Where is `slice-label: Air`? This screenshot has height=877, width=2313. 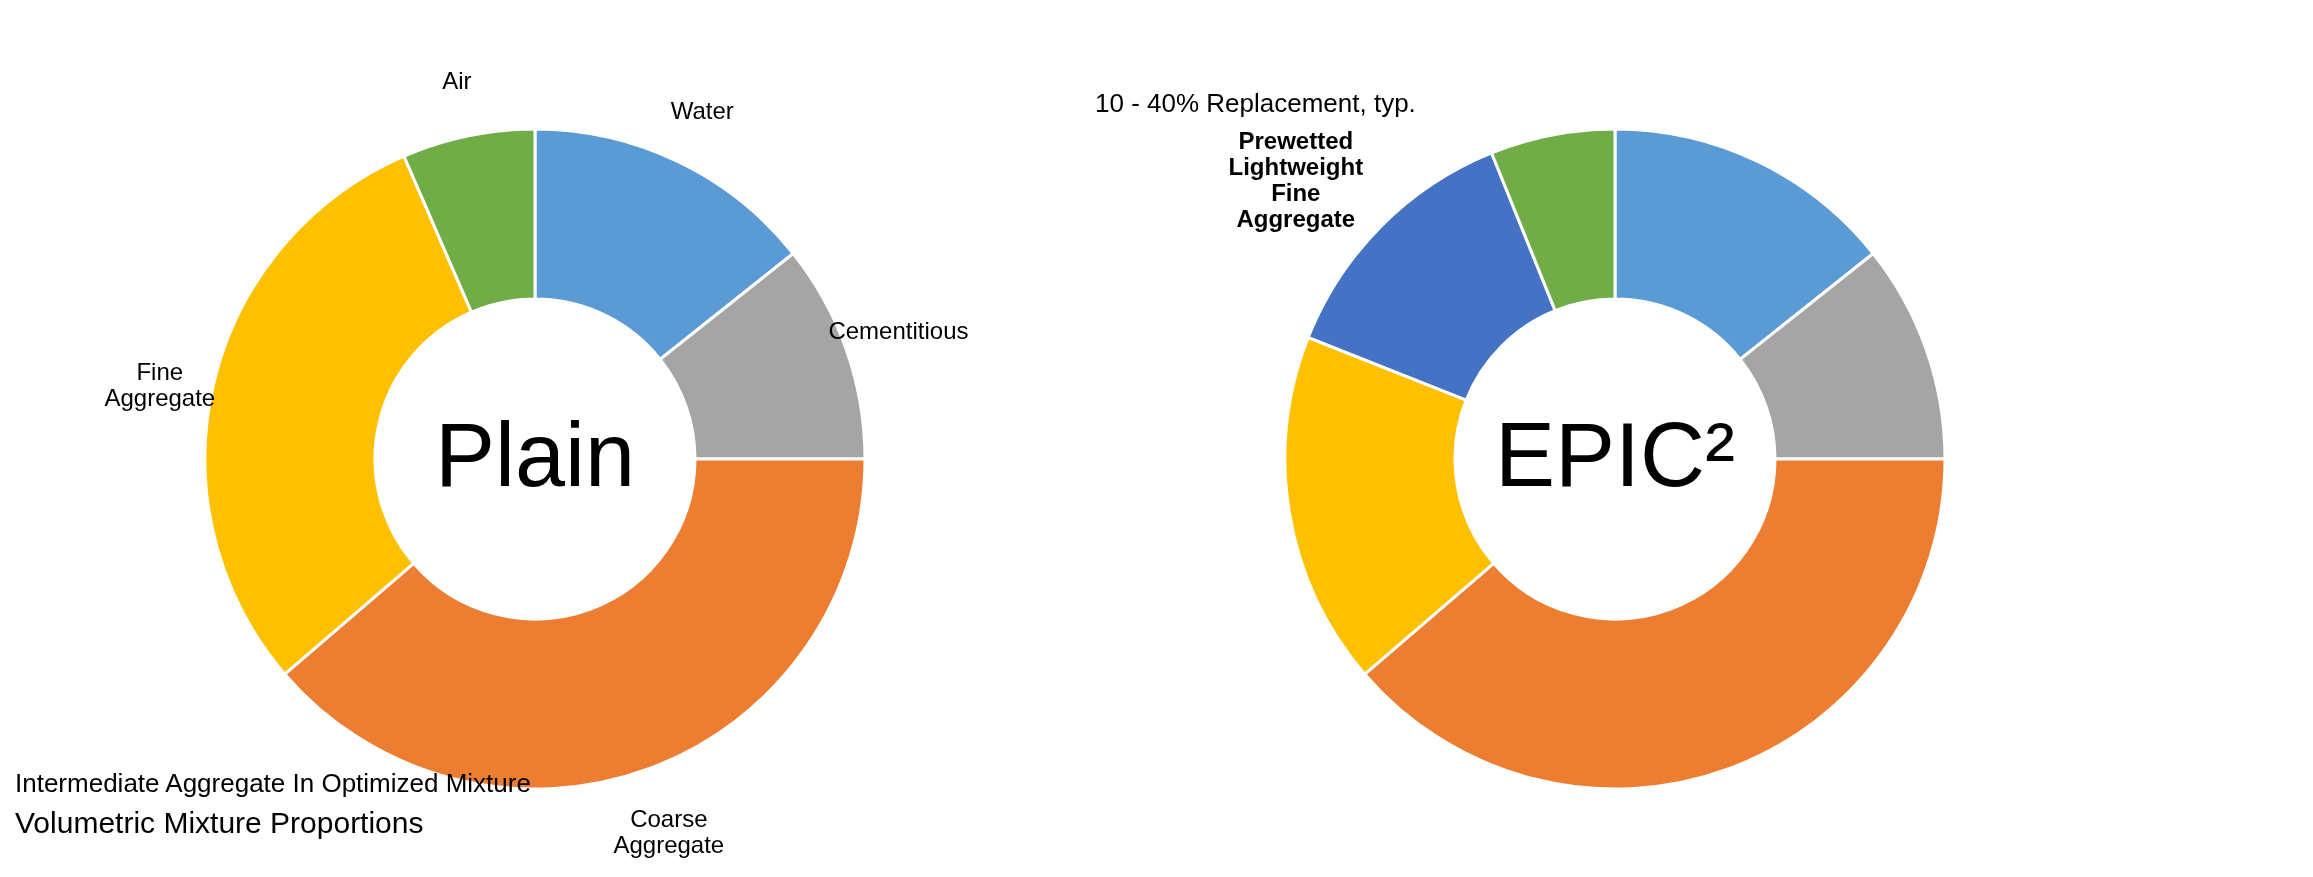 slice-label: Air is located at coordinates (457, 80).